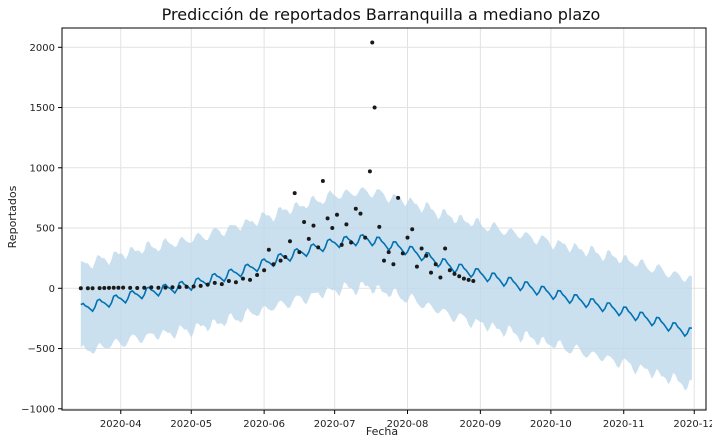 The image size is (712, 443). I want to click on y-tick-label: 500, so click(45, 229).